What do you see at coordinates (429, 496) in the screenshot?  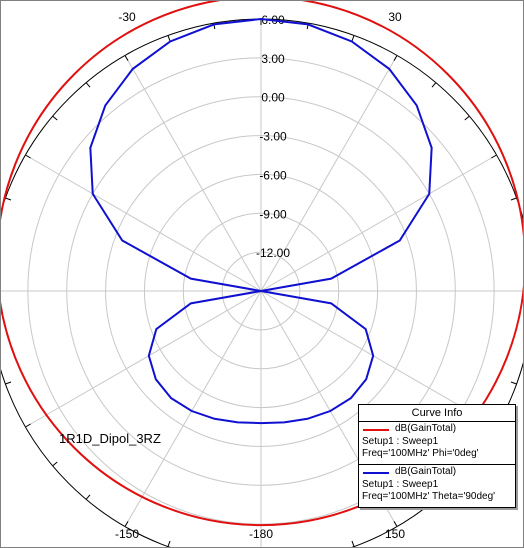 I see `legend-series-freq: Freq='100MHz' Theta='90deg'` at bounding box center [429, 496].